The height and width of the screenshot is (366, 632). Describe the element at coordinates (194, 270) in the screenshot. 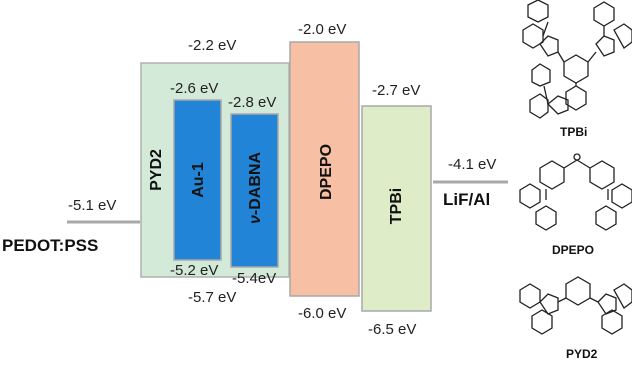

I see `au1-homo-label: -5.2 eV` at that location.